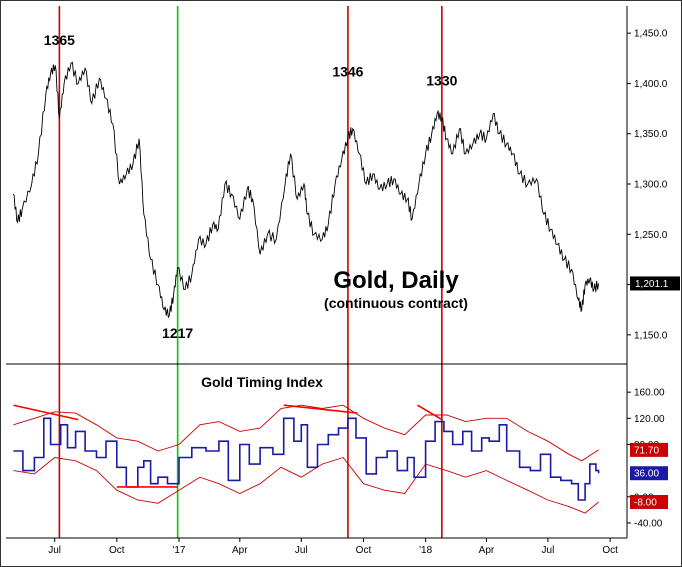 The width and height of the screenshot is (682, 567). I want to click on price-tick-label: 1,150.0, so click(651, 335).